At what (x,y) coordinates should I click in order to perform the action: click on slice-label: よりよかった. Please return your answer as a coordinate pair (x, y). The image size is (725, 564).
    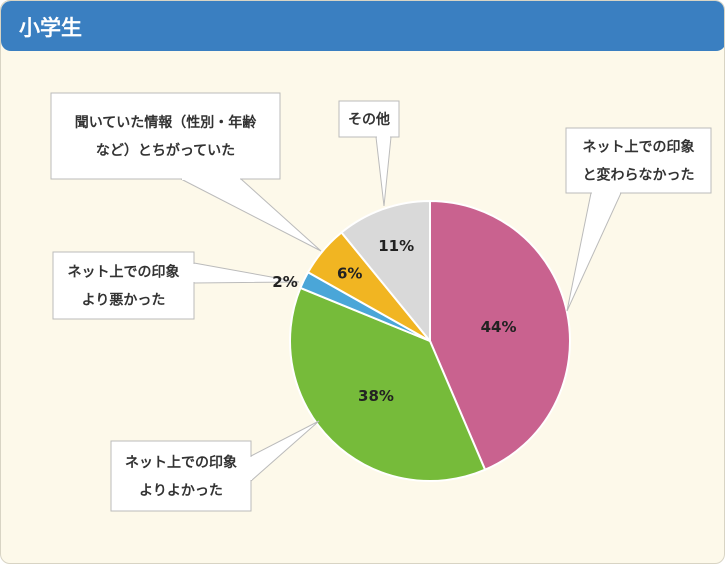
    Looking at the image, I should click on (181, 491).